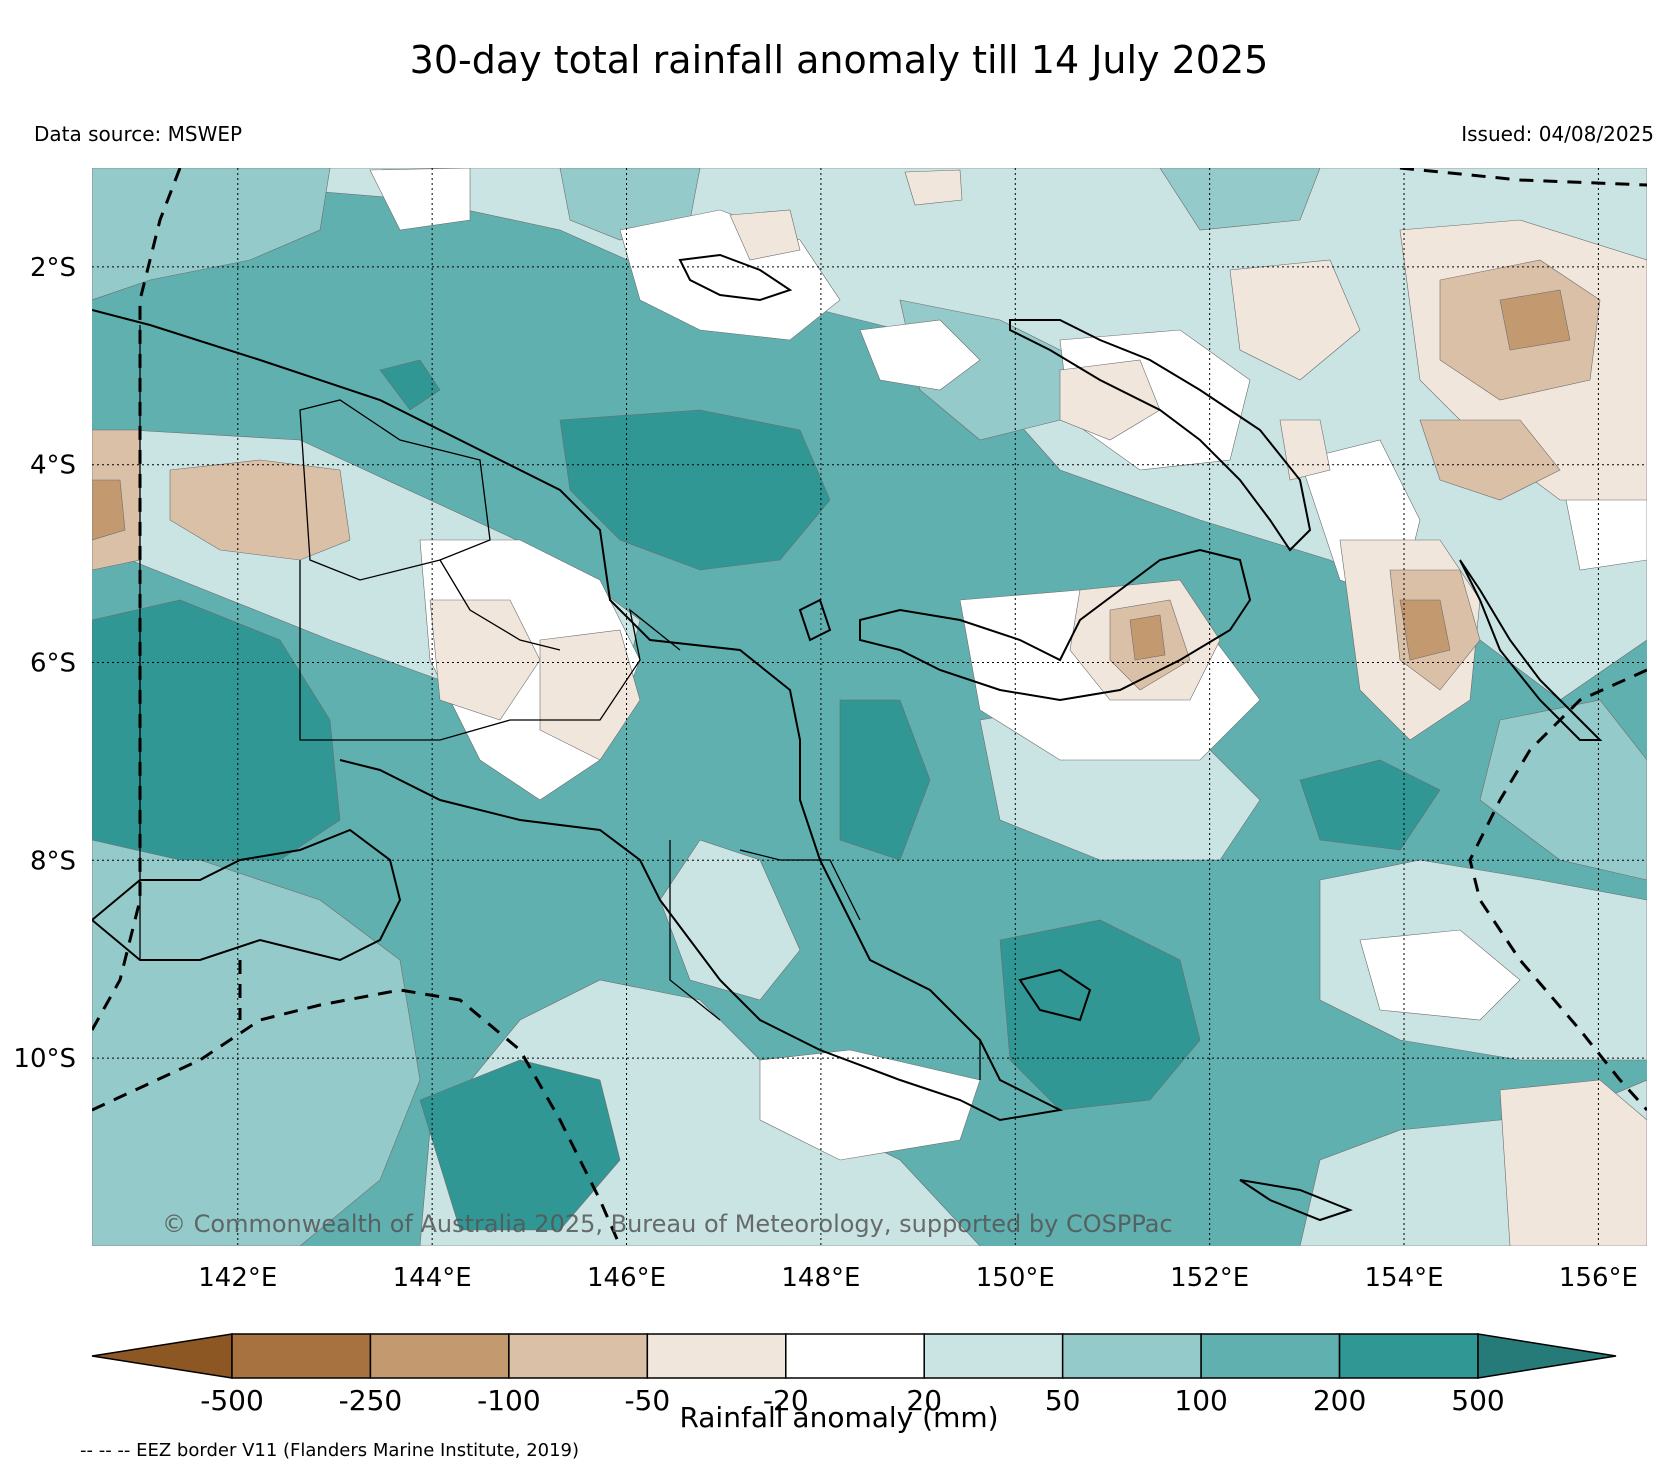 Image resolution: width=1678 pixels, height=1472 pixels. What do you see at coordinates (53, 861) in the screenshot?
I see `lat-tick-label: 8°S` at bounding box center [53, 861].